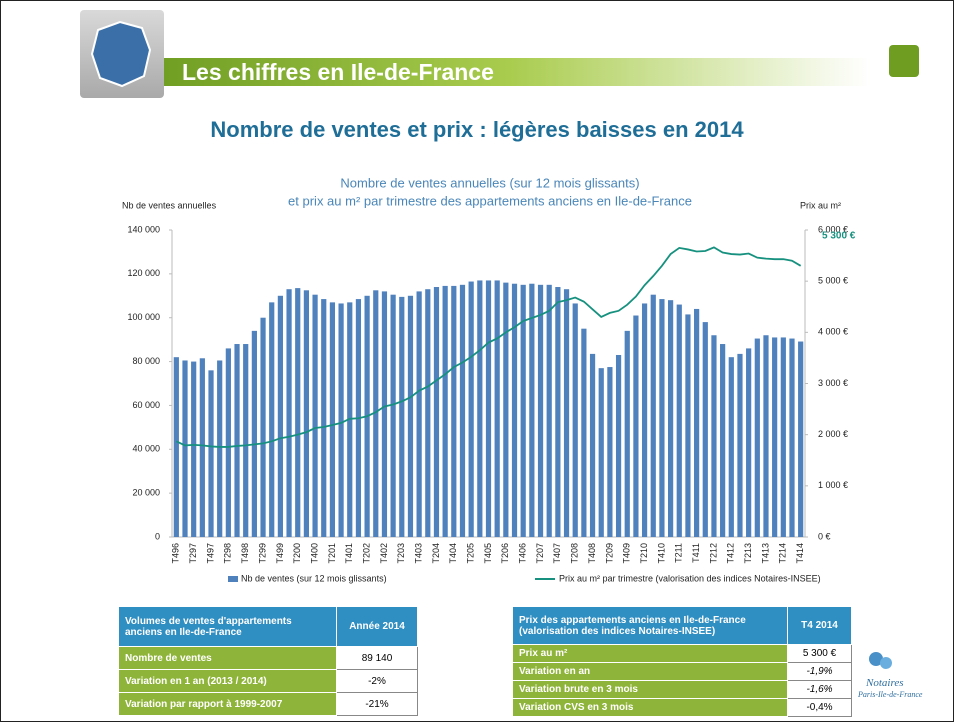 The image size is (954, 722). Describe the element at coordinates (833, 383) in the screenshot. I see `y2-tick-label: 3 000 €` at that location.